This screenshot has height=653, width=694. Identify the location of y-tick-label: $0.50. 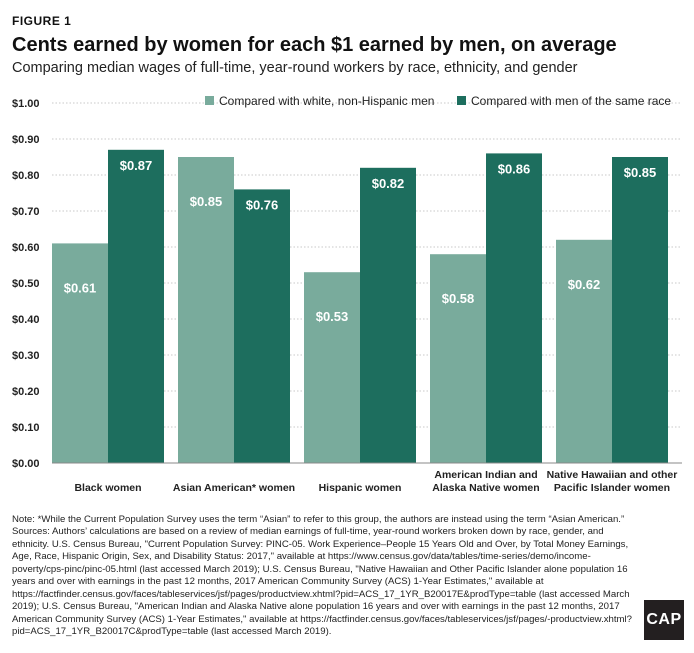
(26, 284).